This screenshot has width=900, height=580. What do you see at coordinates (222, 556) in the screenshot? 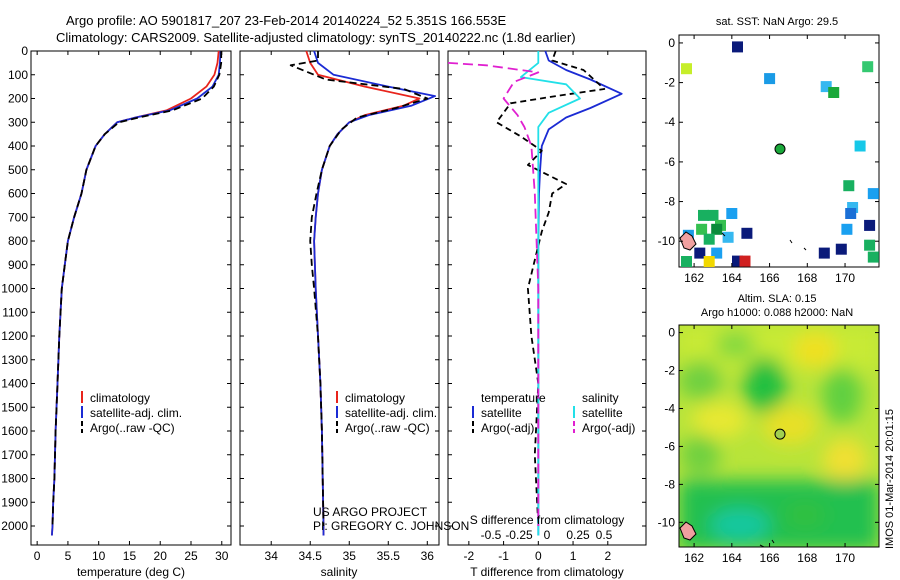
I see `x-tick-label: 30` at bounding box center [222, 556].